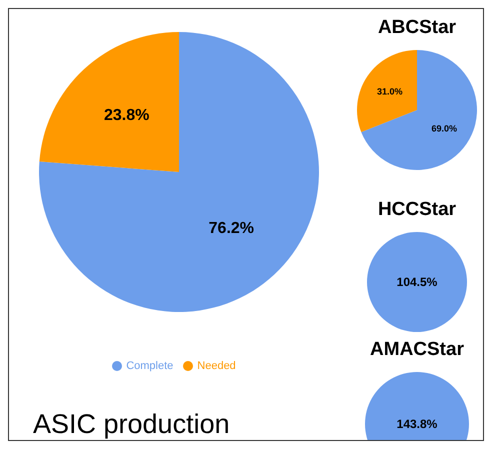 This screenshot has width=492, height=449. I want to click on legend-label: Complete, so click(150, 366).